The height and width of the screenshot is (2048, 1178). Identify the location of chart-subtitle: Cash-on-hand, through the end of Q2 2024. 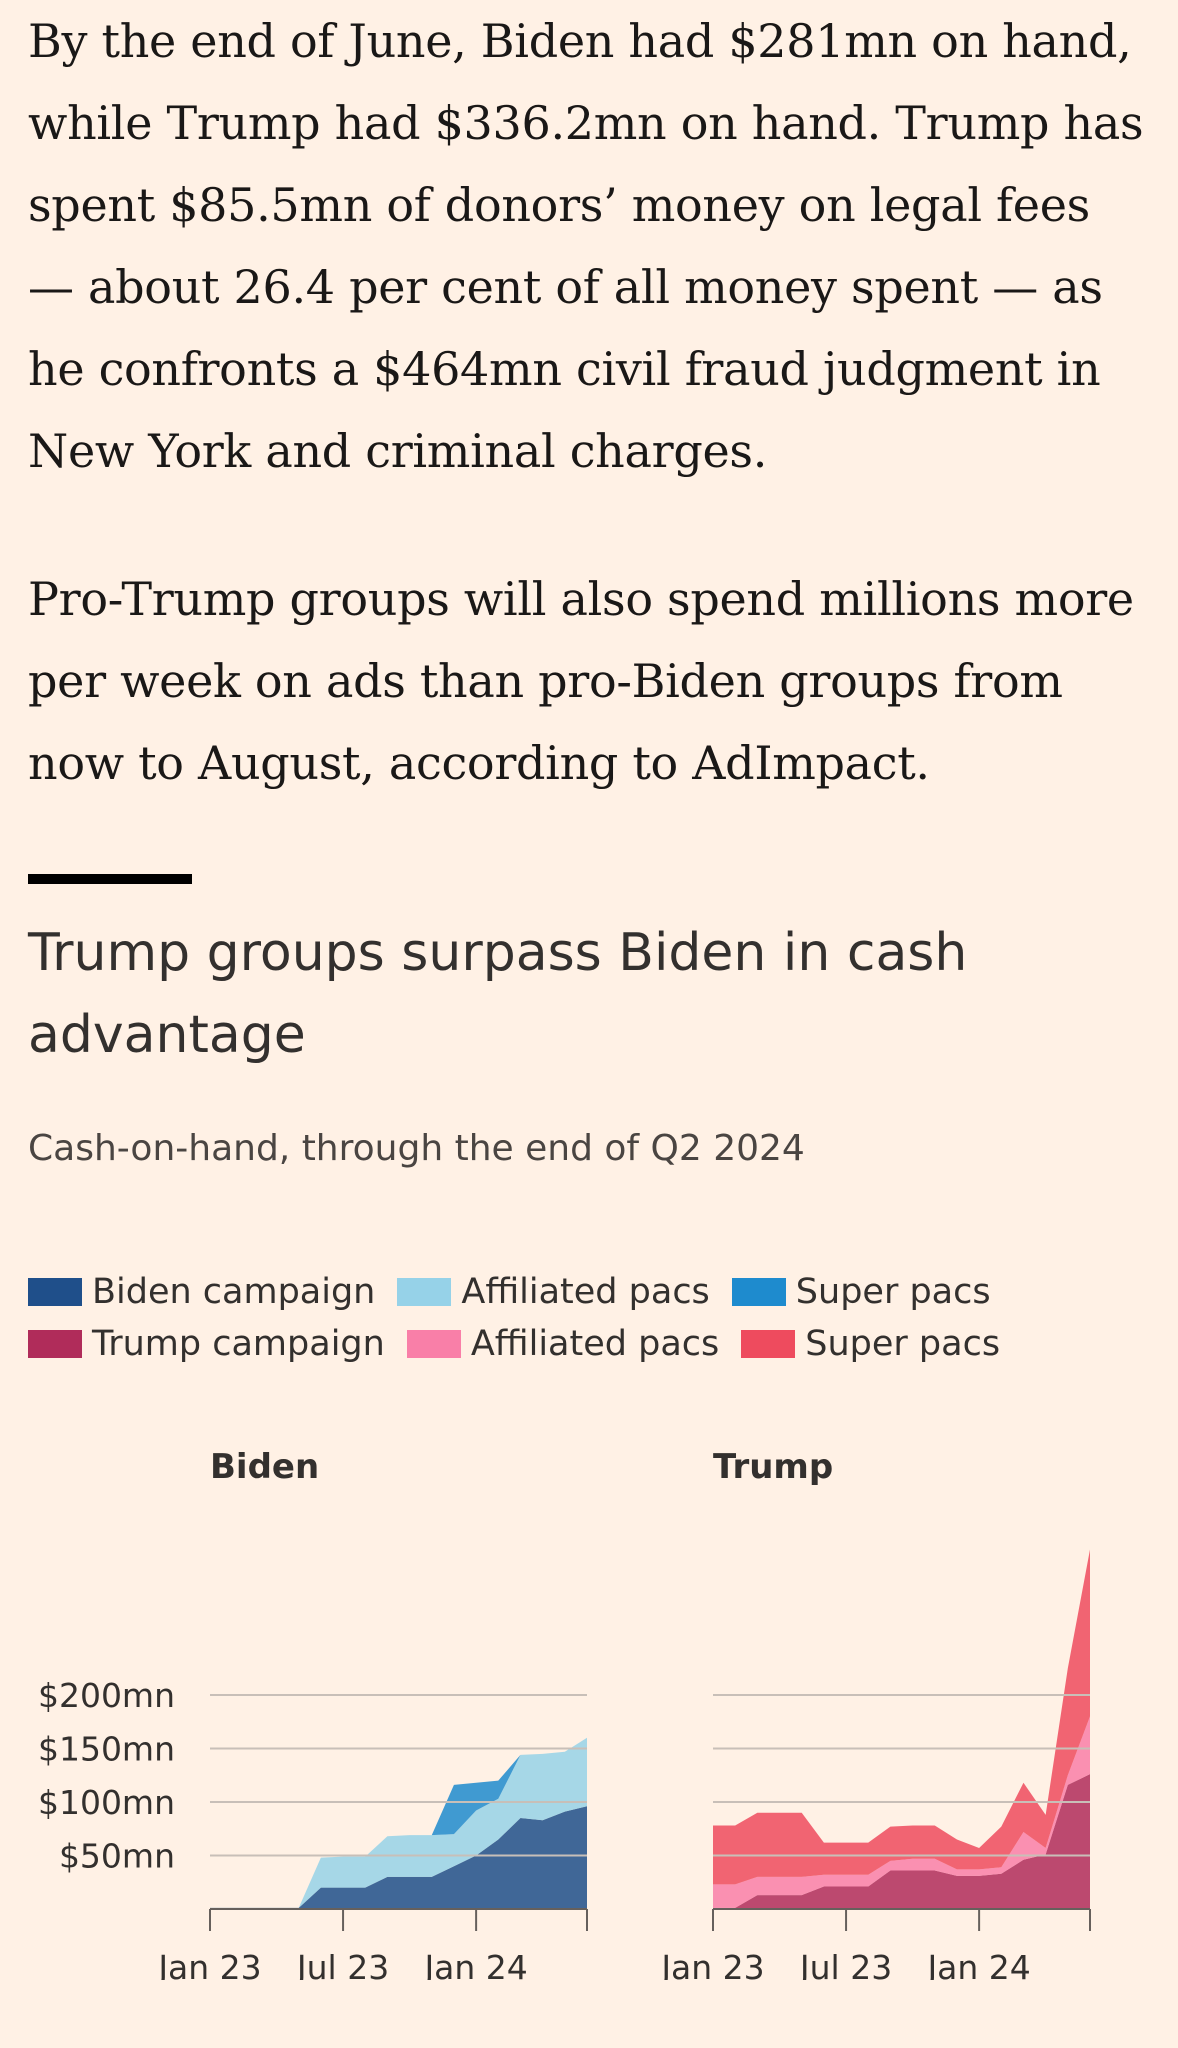
(416, 1148).